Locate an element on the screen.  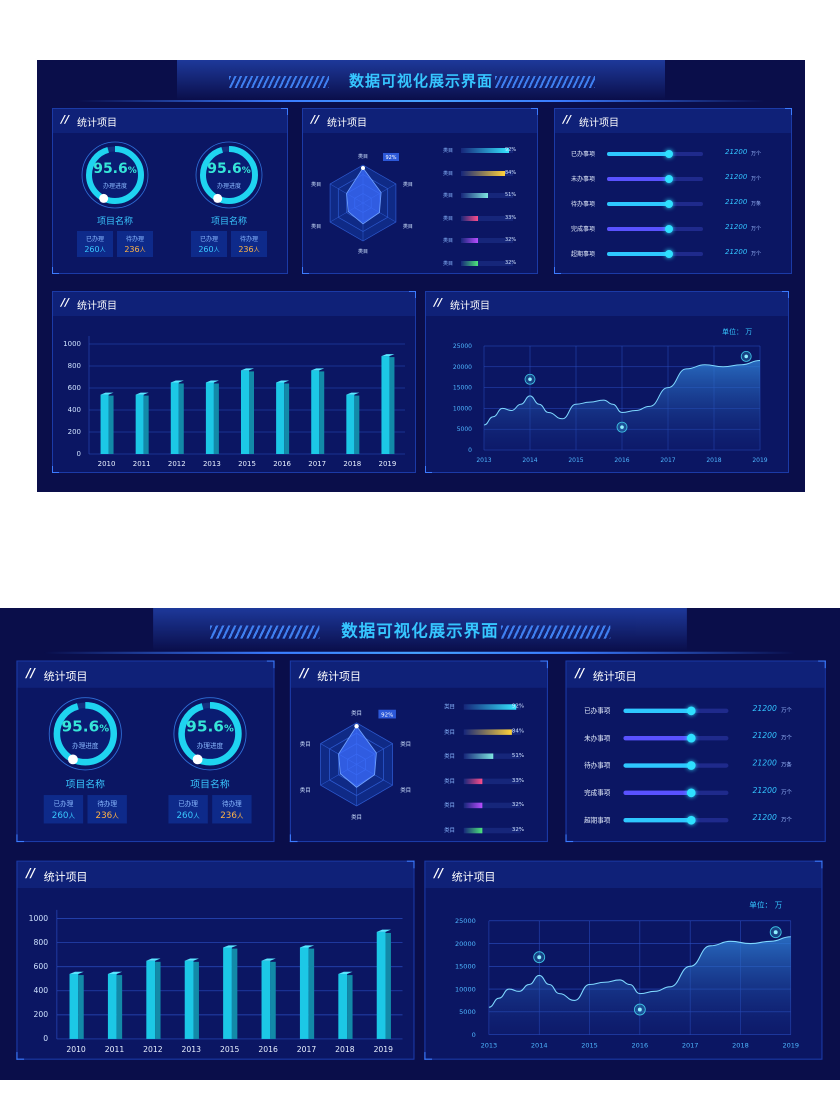
stat-label: 已办理 is located at coordinates (63, 804).